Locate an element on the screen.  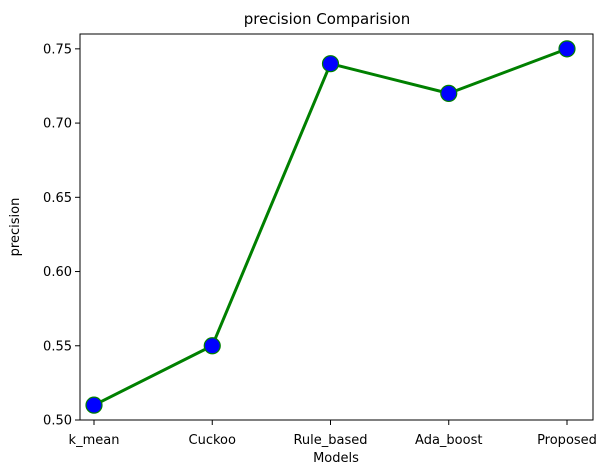
x-tick-label: k_mean is located at coordinates (94, 440).